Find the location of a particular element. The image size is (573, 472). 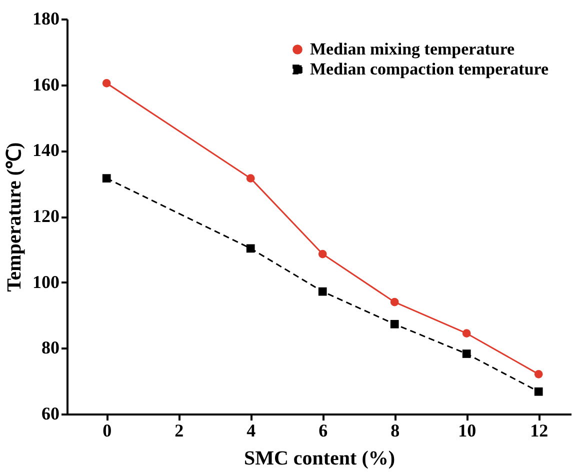

x-tick-label: 12 is located at coordinates (539, 430).